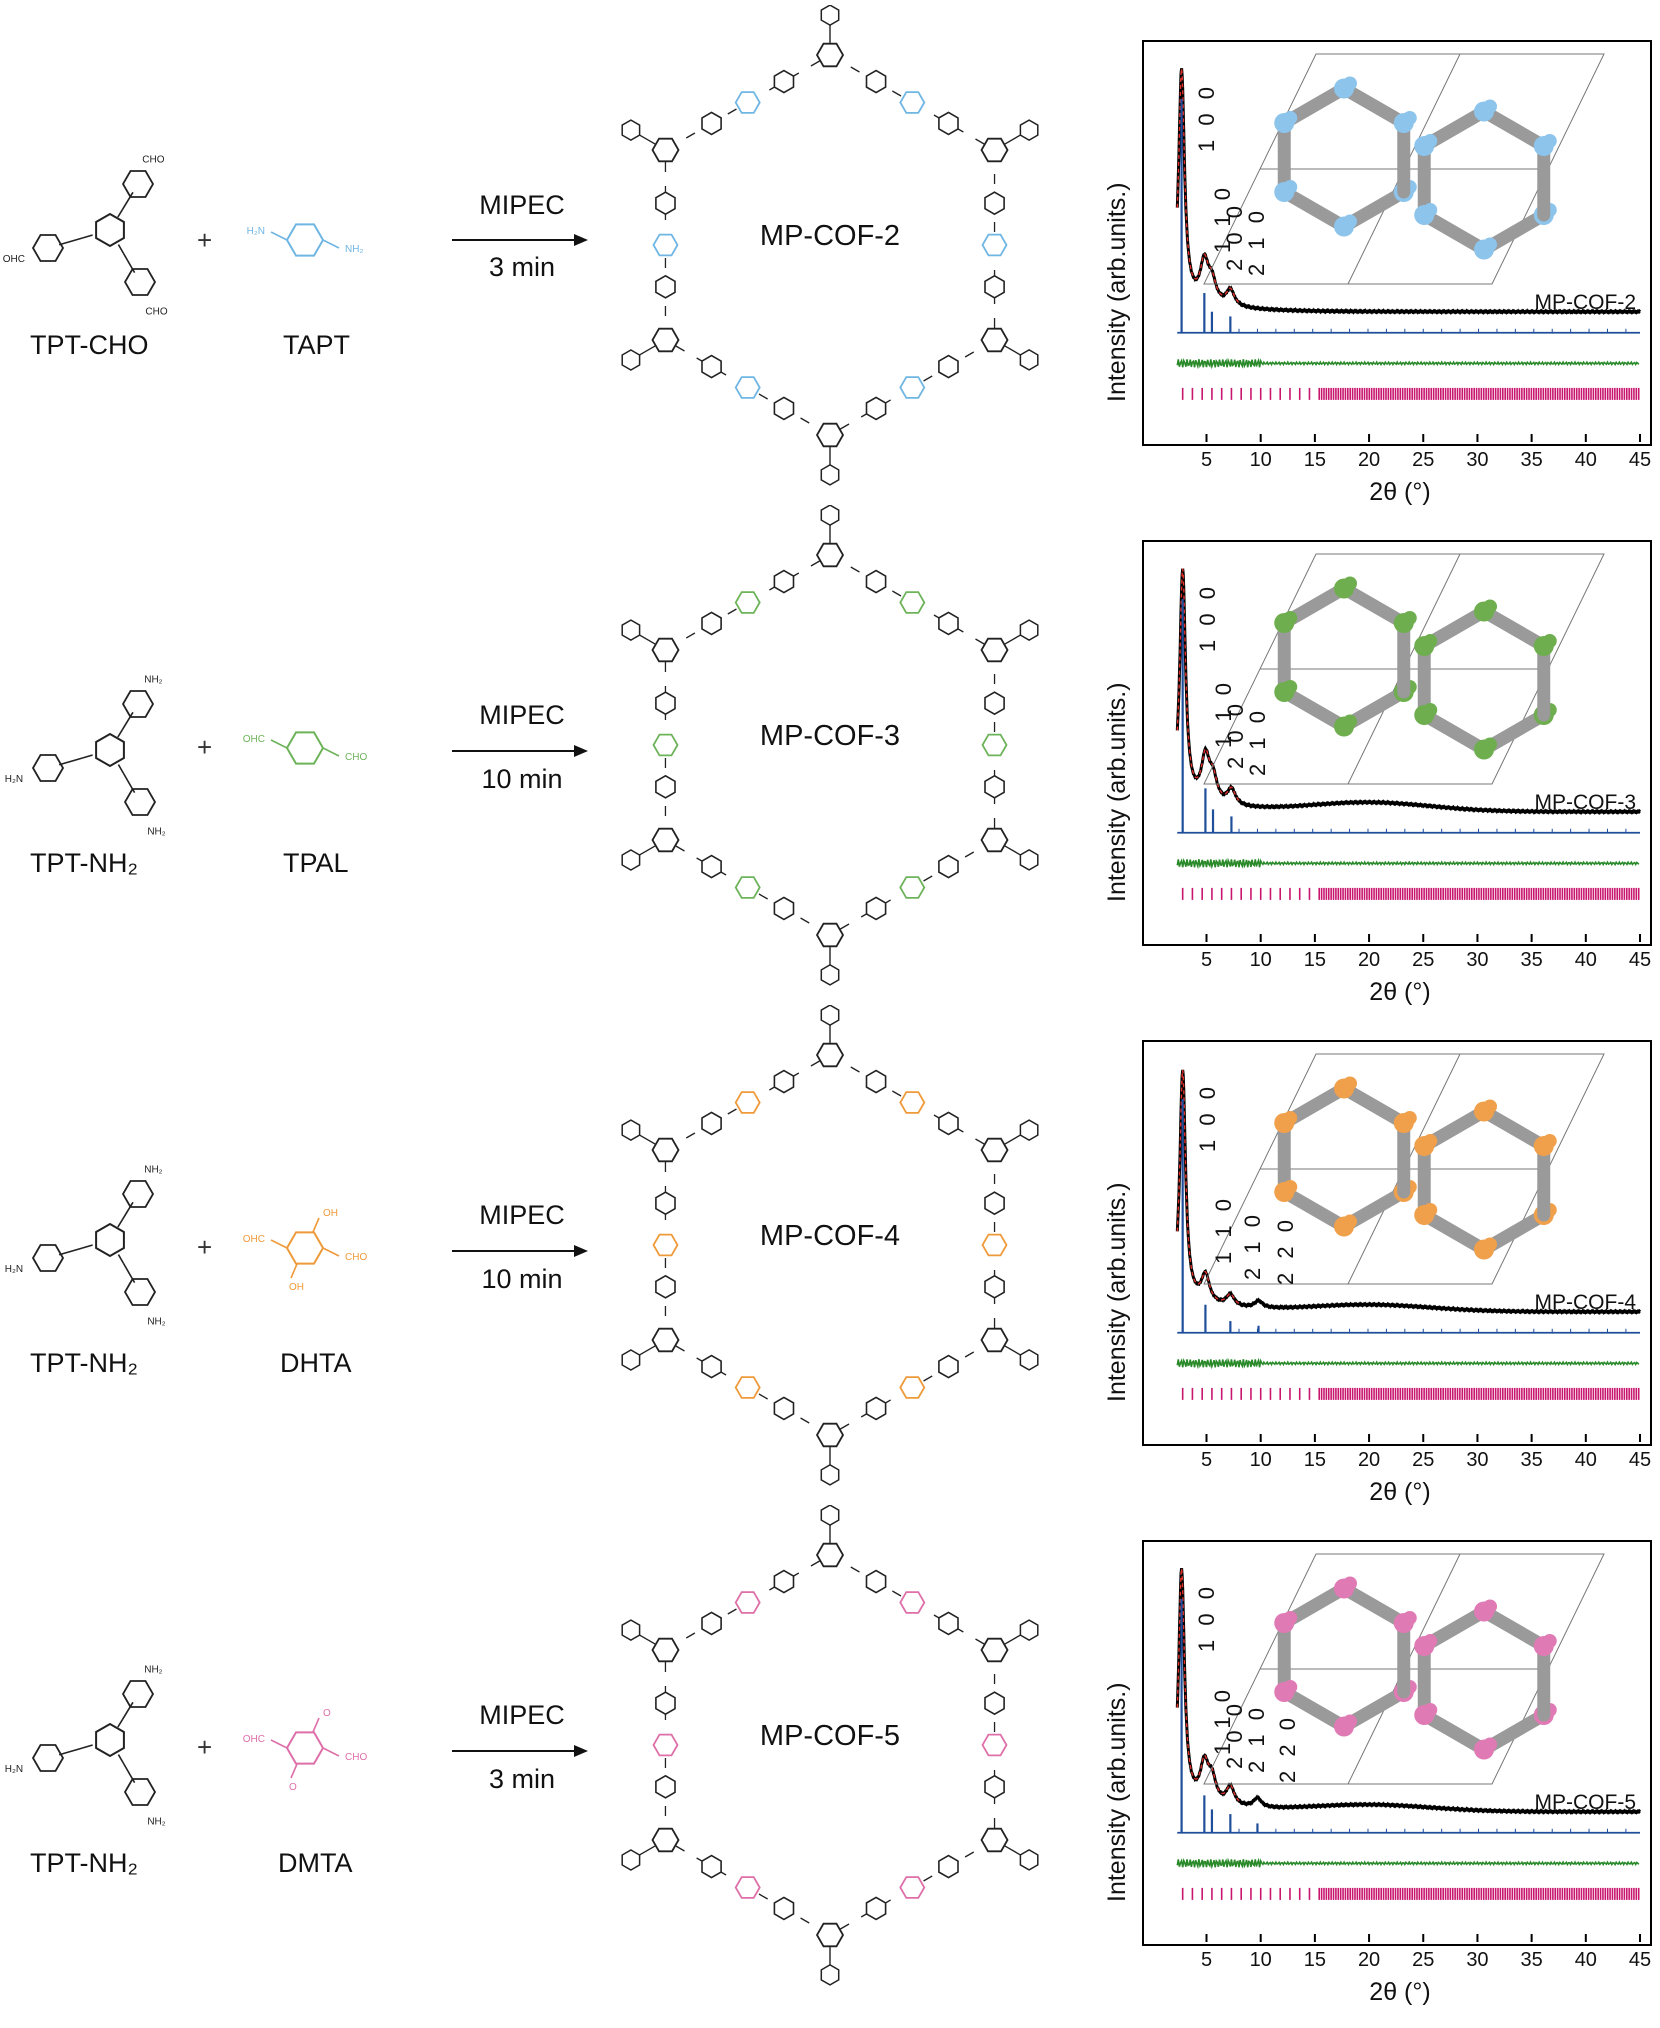  Describe the element at coordinates (1585, 1303) in the screenshot. I see `chart-sample-name: MP-COF-4` at that location.